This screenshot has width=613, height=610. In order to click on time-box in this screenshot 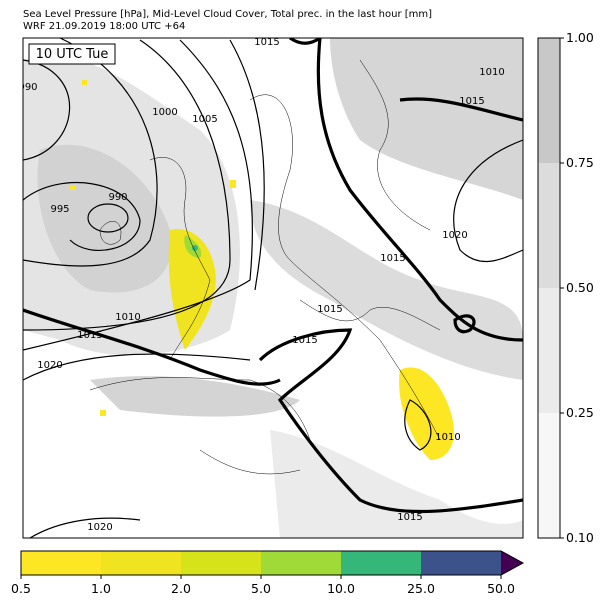, I will do `click(72, 54)`.